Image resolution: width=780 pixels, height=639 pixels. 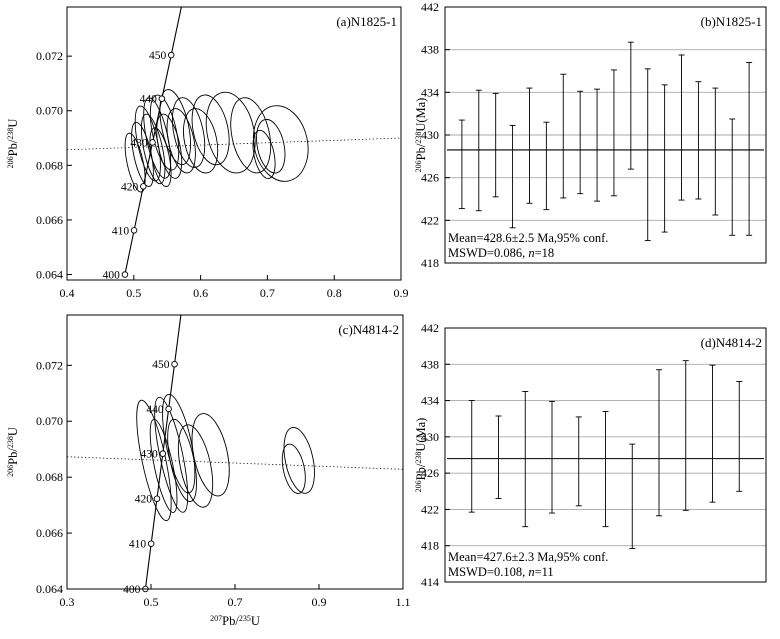 I want to click on stats-mean-text: Mean=427.6±2.3 Ma,95% conf., so click(x=528, y=557).